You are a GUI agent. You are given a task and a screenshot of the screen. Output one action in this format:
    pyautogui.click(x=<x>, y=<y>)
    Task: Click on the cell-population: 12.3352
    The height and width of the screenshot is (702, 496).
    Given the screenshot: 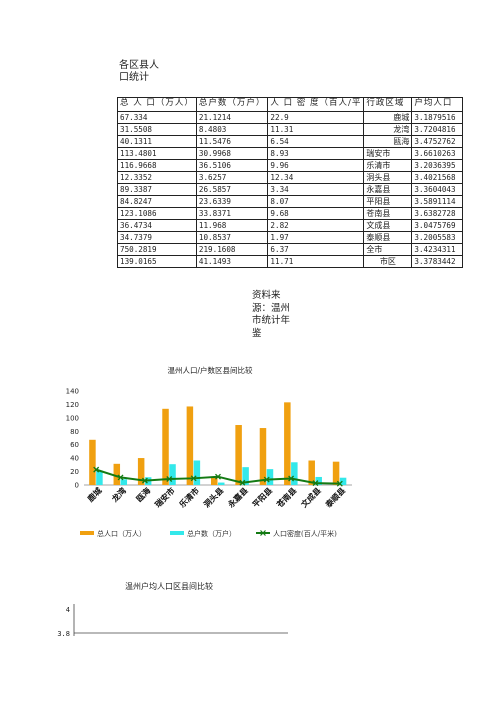 What is the action you would take?
    pyautogui.click(x=157, y=177)
    